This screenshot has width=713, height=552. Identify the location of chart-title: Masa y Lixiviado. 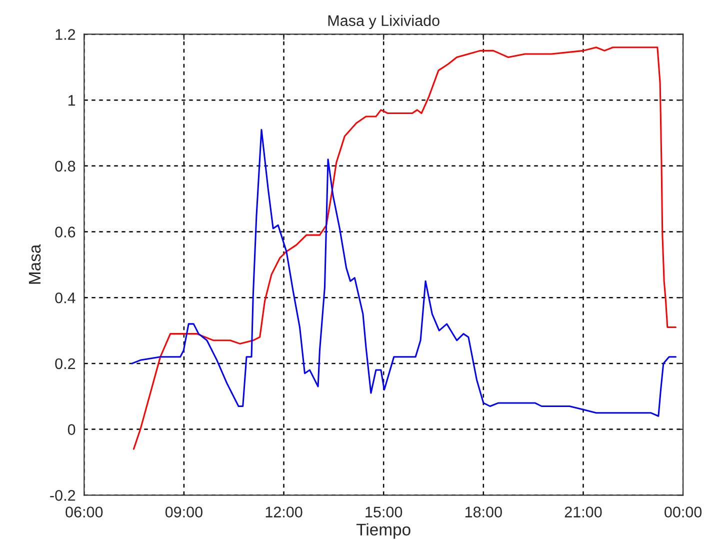
(384, 22).